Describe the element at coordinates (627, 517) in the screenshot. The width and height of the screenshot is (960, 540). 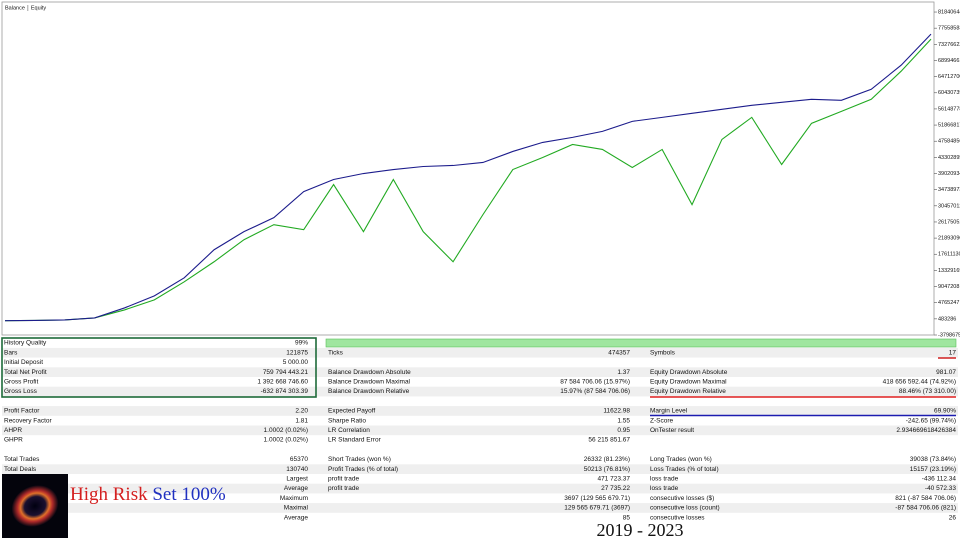
I see `stat-value: 85` at that location.